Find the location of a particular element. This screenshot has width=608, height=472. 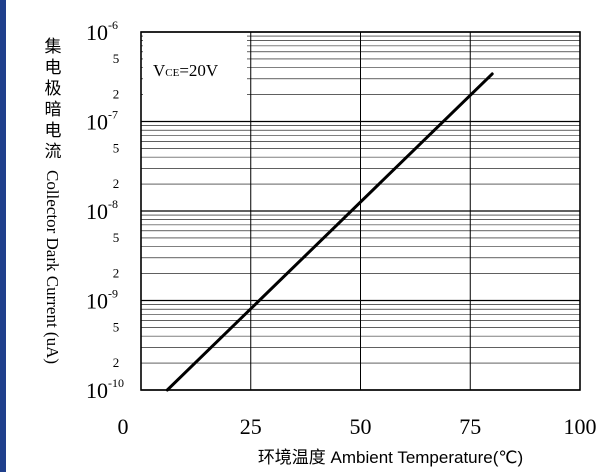

y-minor-tick-labels: 5 2 5 2 5 2 5 2 is located at coordinates (116, 210).